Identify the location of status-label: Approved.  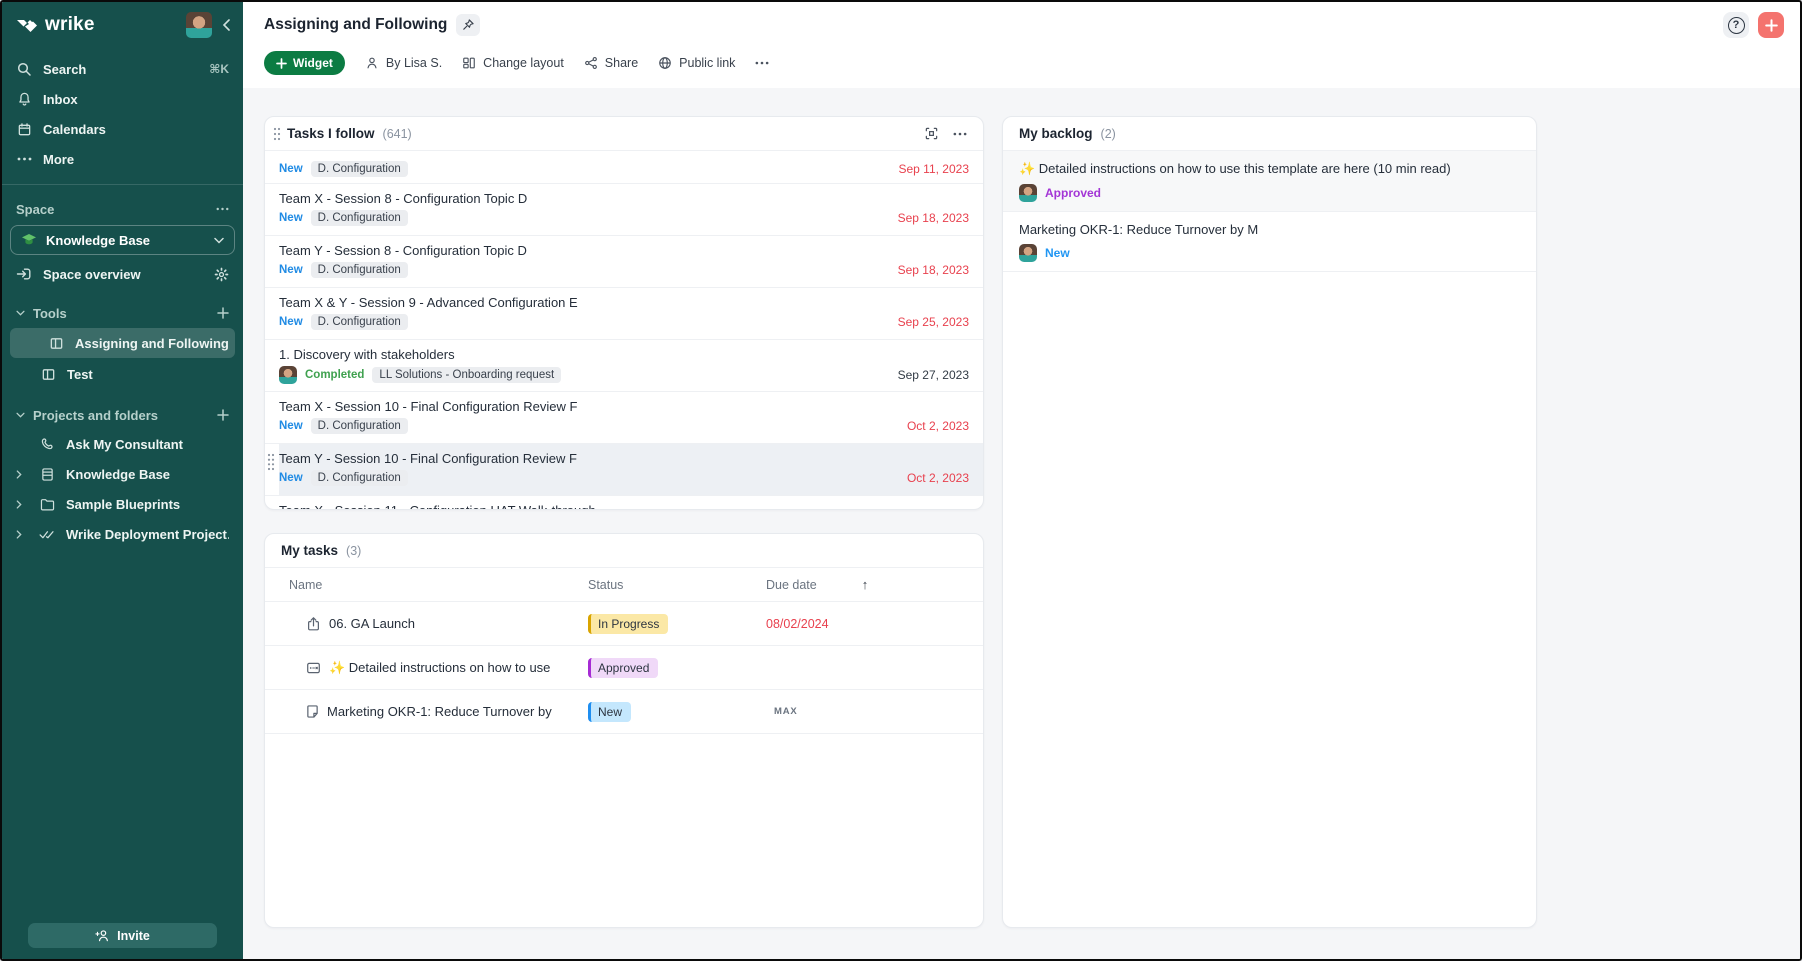
(1073, 193).